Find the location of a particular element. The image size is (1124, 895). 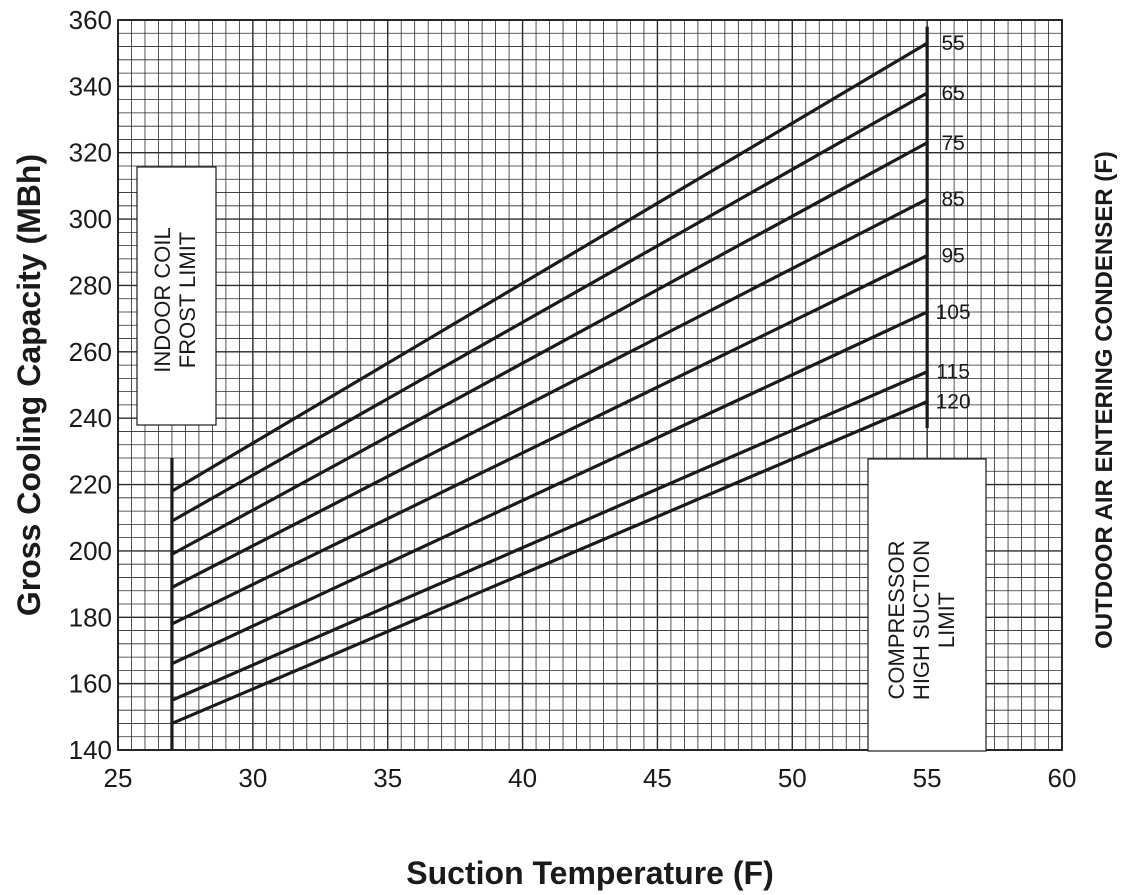

y-tick-label: 340 is located at coordinates (90, 86).